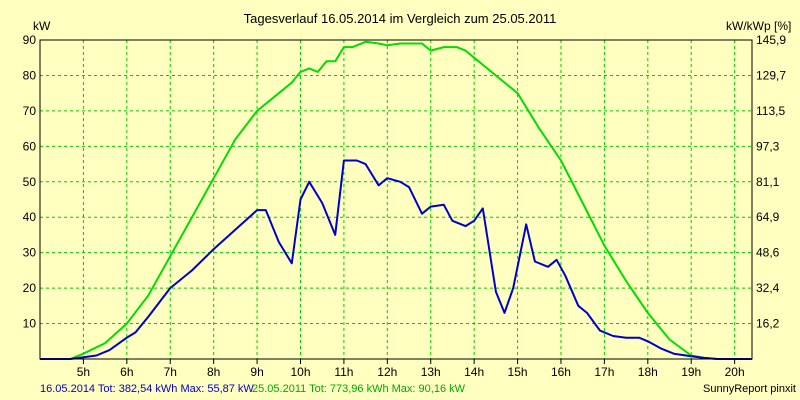 This screenshot has height=400, width=800. What do you see at coordinates (768, 146) in the screenshot?
I see `y-tick-label-right: 97,3` at bounding box center [768, 146].